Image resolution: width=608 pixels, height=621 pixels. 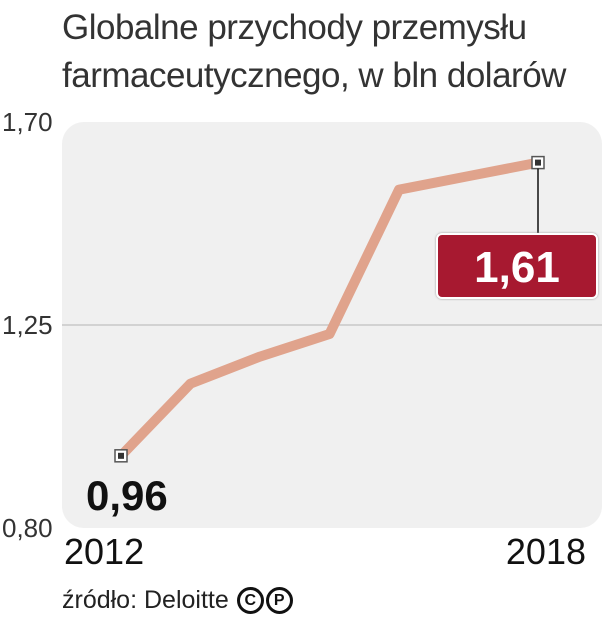 I want to click on last-value-box, so click(x=517, y=266).